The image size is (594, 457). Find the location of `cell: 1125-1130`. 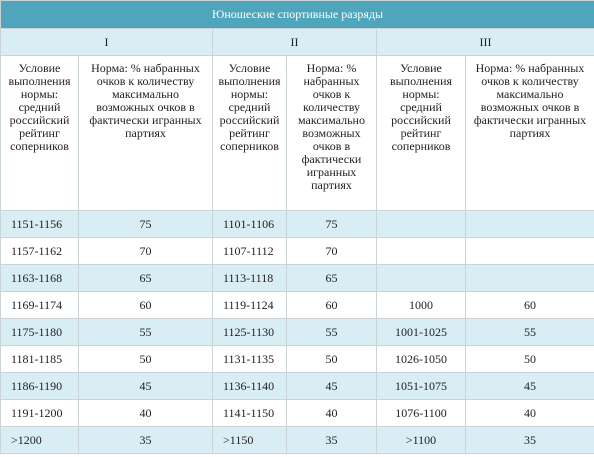

cell: 1125-1130 is located at coordinates (249, 332).